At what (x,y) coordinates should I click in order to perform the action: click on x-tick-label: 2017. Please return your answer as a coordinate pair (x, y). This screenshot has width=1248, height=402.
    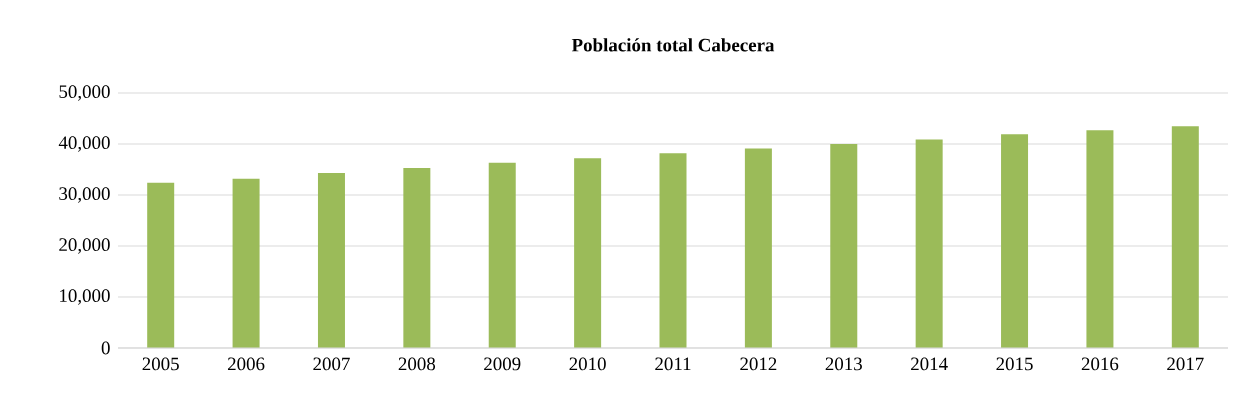
    Looking at the image, I should click on (1185, 364).